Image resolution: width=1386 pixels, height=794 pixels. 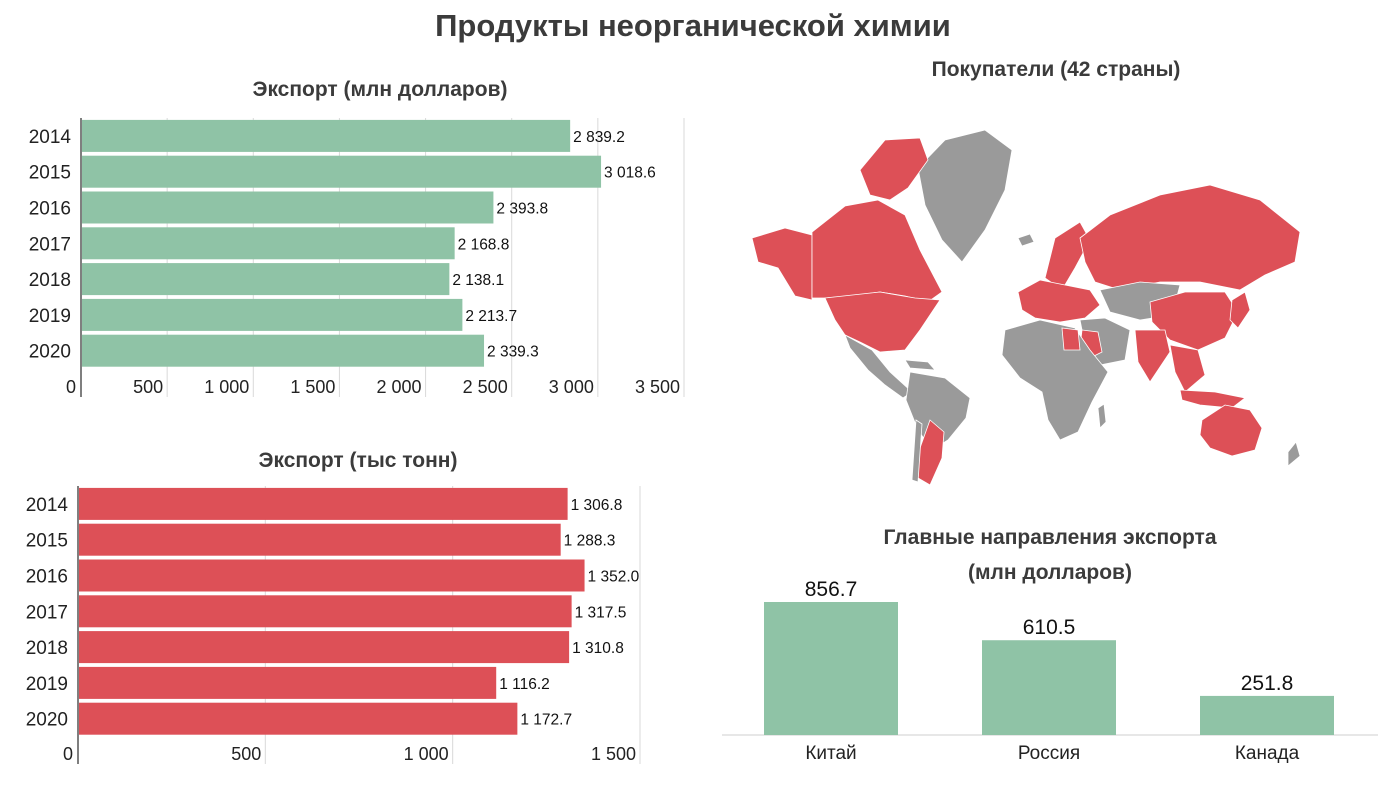 I want to click on usd-value-label: 2 213.7, so click(x=491, y=316).